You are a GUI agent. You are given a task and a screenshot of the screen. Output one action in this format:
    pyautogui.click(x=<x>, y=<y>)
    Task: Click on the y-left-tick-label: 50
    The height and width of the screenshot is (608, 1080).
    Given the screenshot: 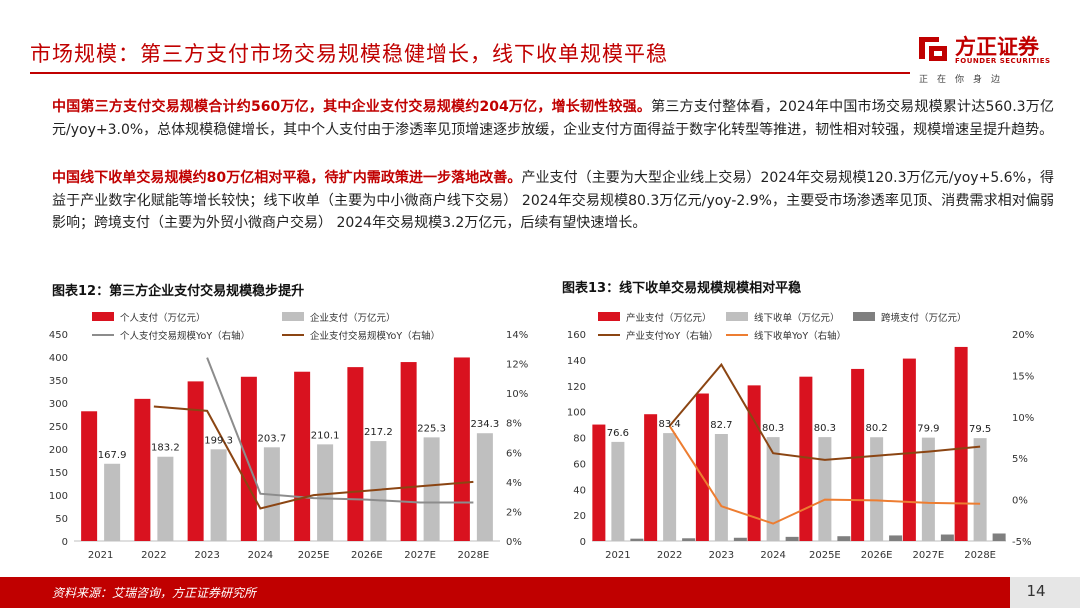 What is the action you would take?
    pyautogui.click(x=61, y=519)
    